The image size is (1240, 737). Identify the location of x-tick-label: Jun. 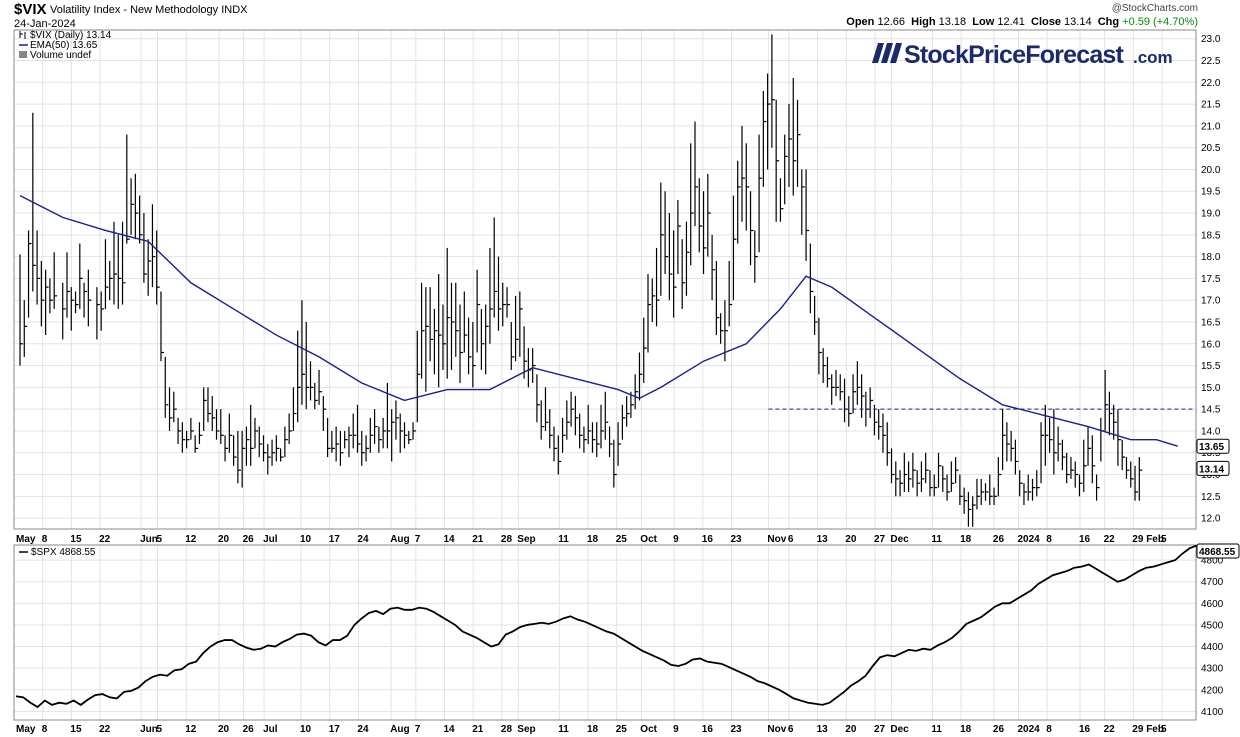
(149, 539).